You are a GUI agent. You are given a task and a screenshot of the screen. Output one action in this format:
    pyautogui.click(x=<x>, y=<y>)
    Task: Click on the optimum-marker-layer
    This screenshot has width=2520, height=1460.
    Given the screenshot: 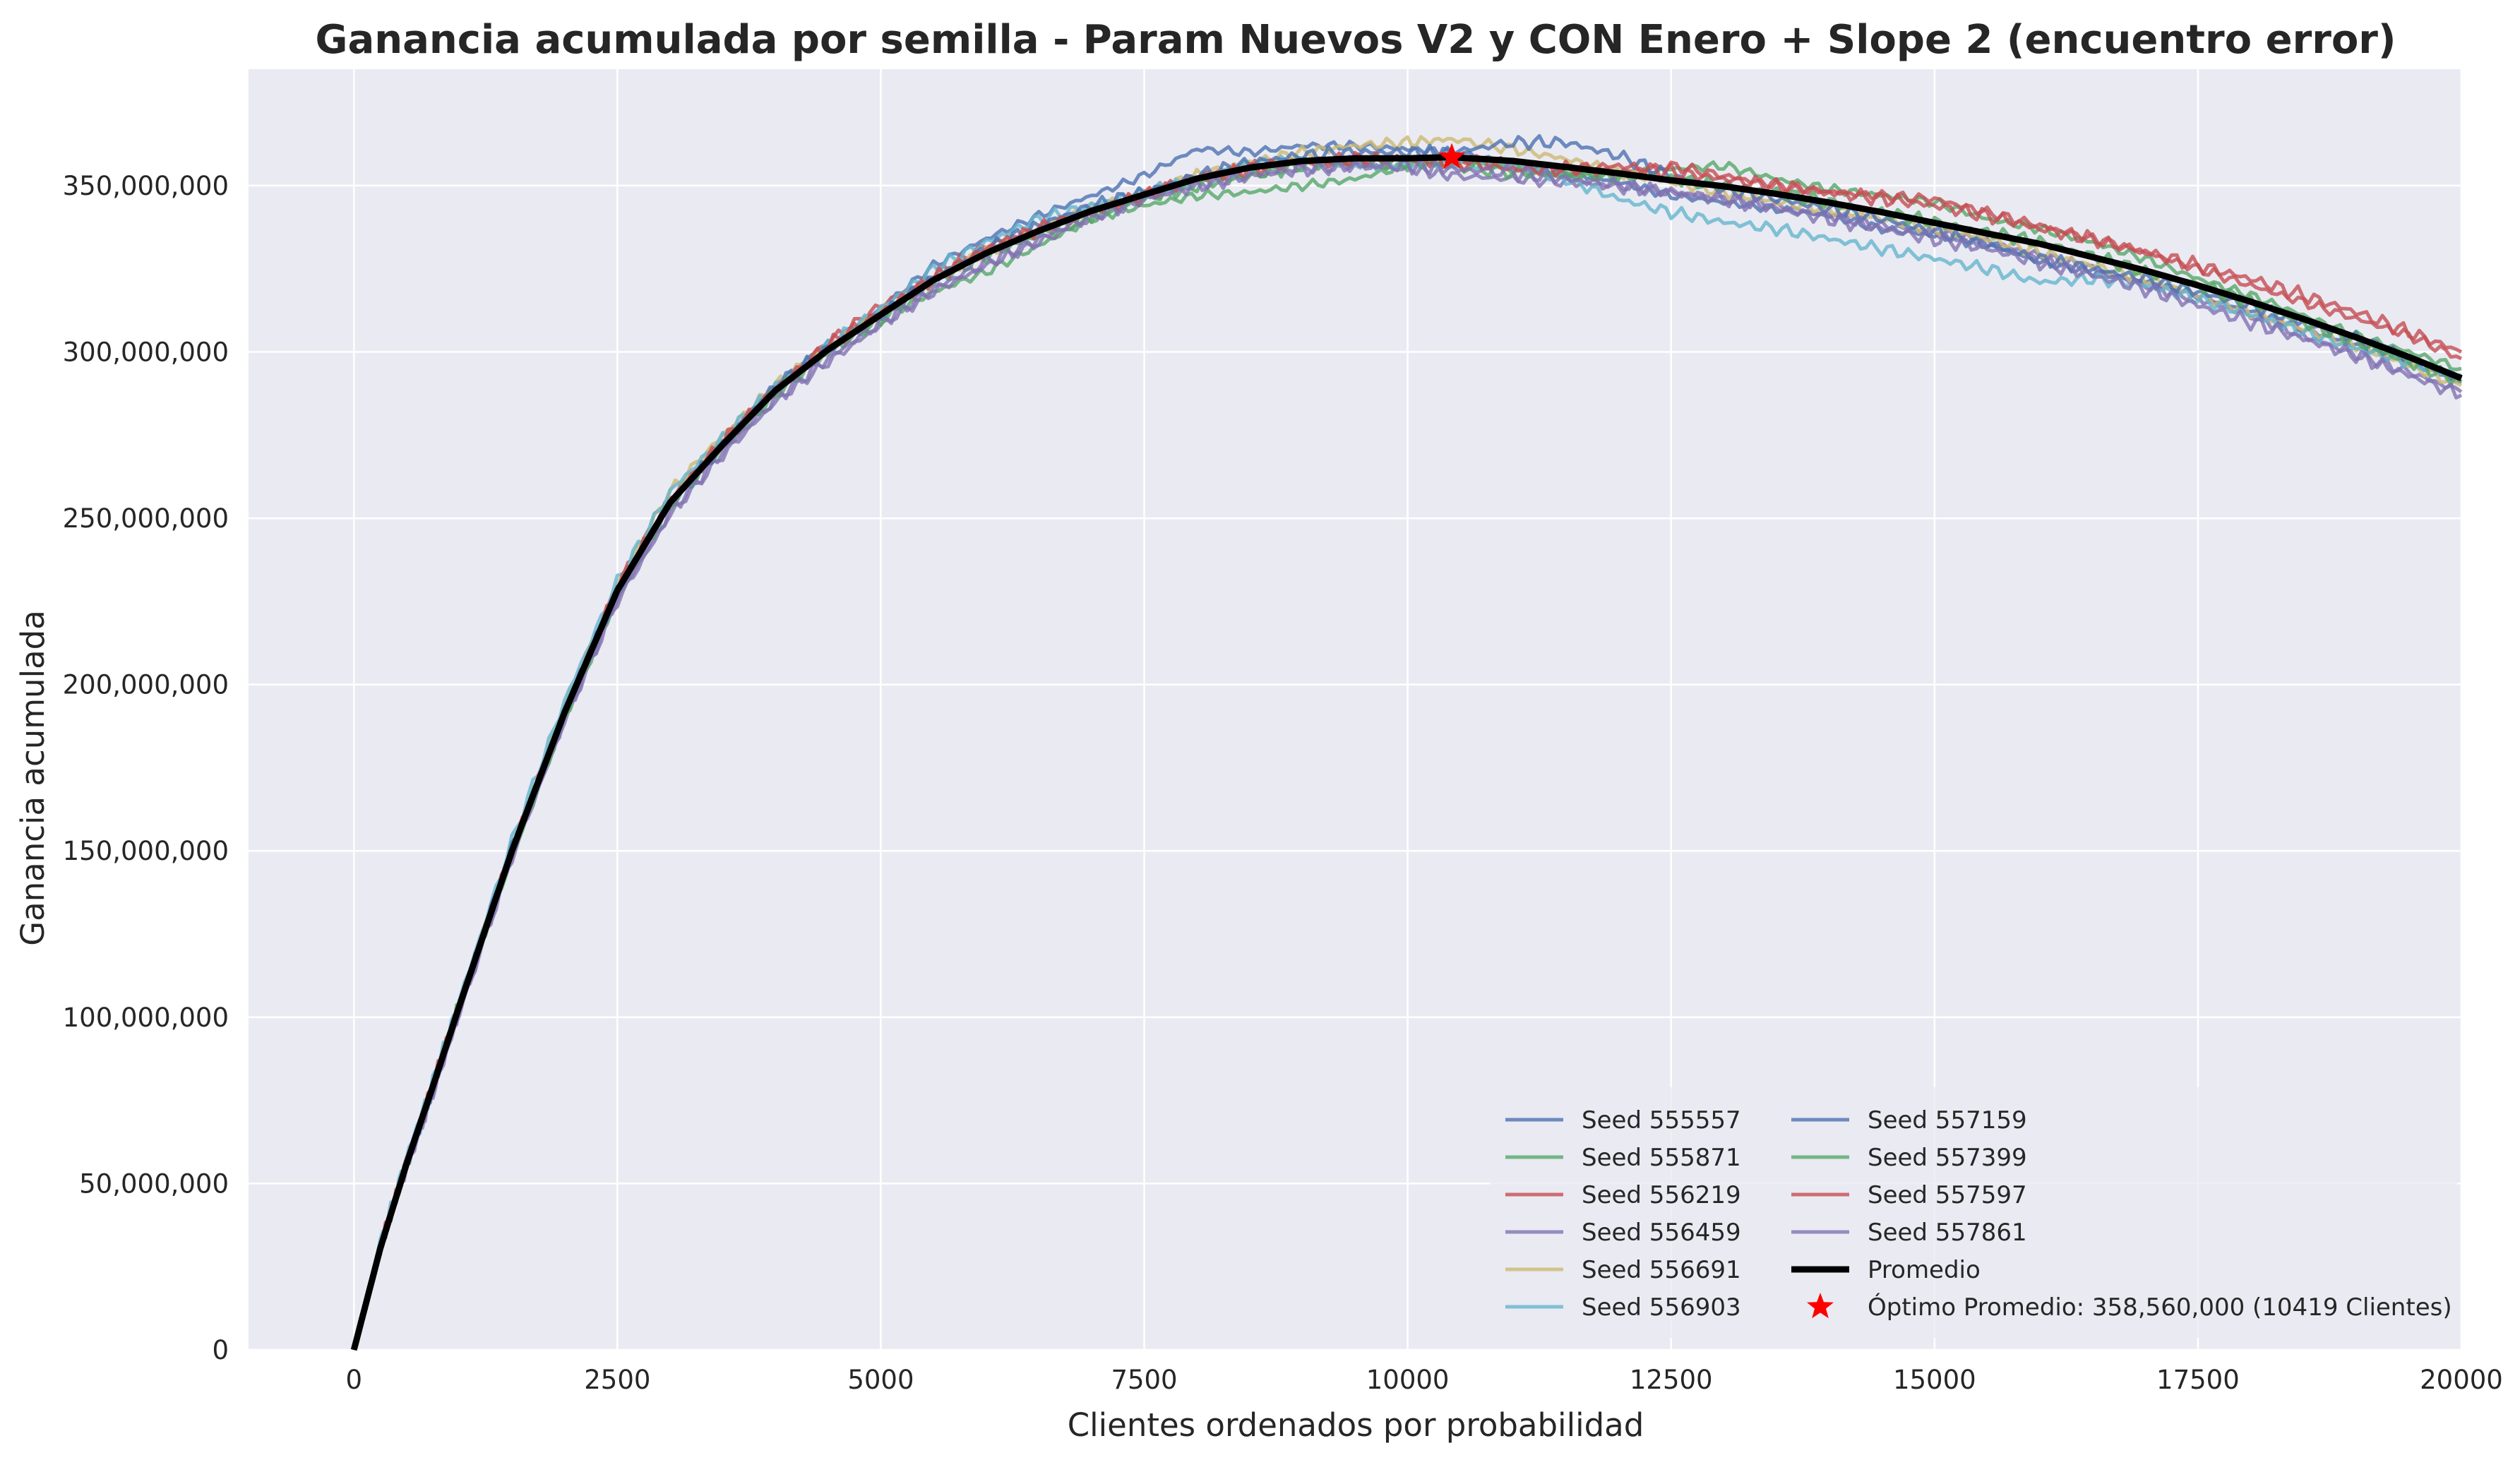 What is the action you would take?
    pyautogui.click(x=1452, y=156)
    